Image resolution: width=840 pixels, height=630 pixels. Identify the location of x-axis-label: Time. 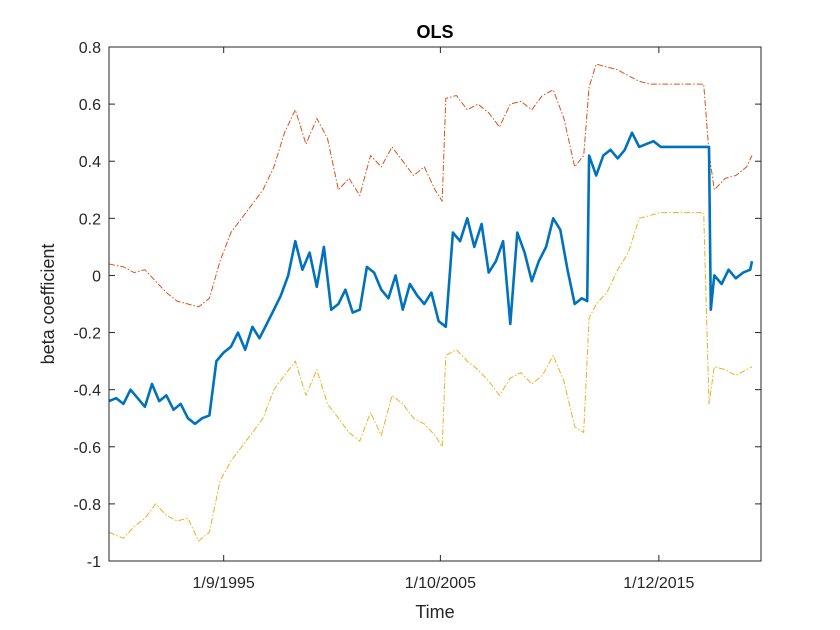
(434, 612).